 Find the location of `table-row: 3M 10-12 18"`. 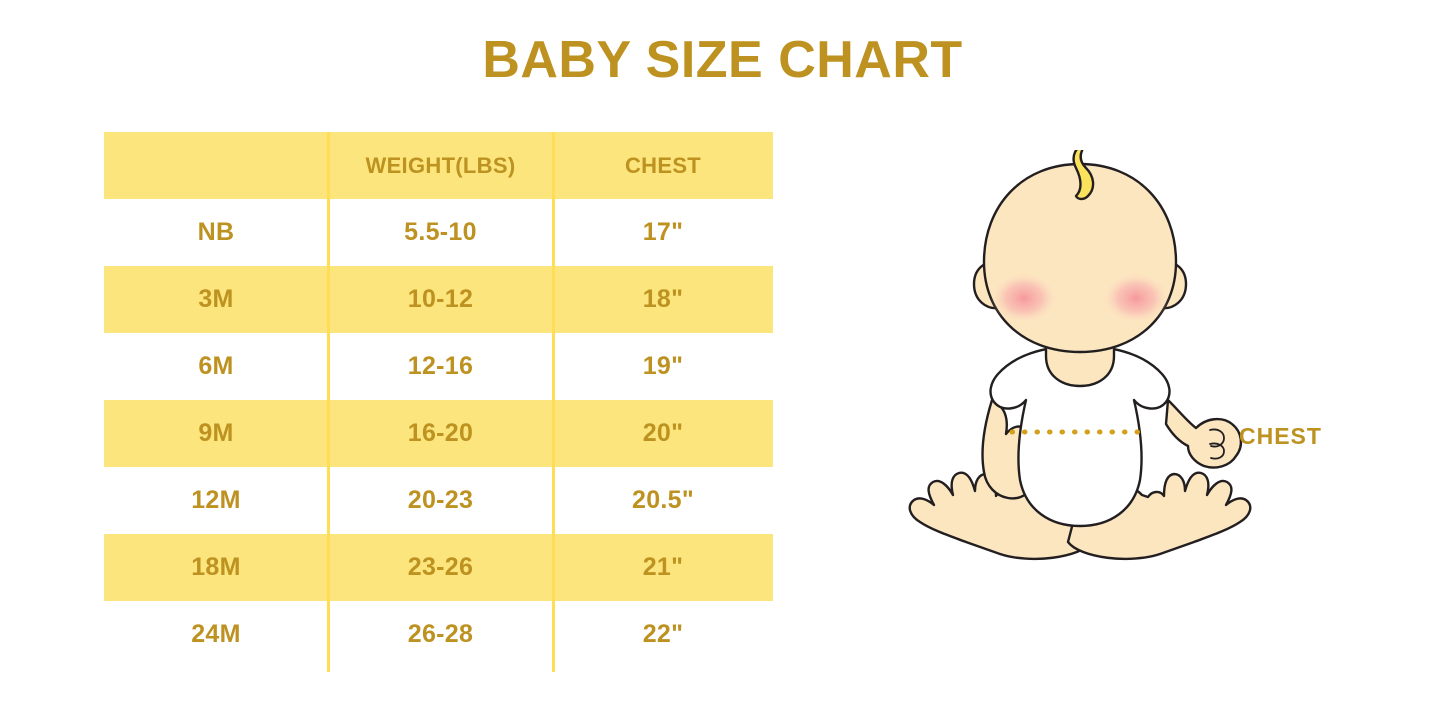

table-row: 3M 10-12 18" is located at coordinates (438, 299).